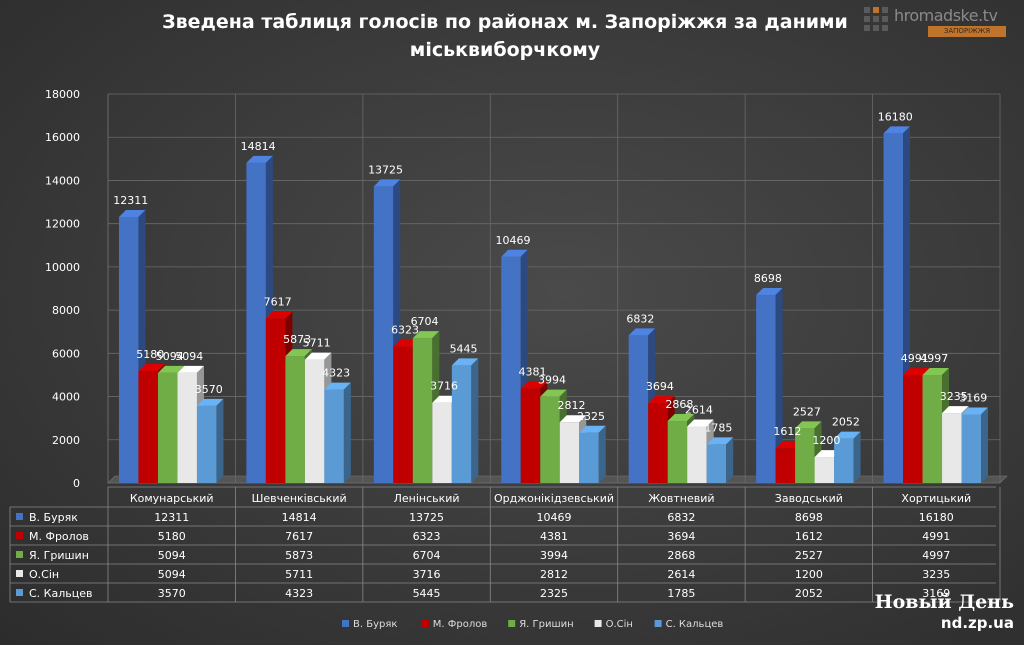  Describe the element at coordinates (572, 405) in the screenshot. I see `data-label: 2812` at that location.